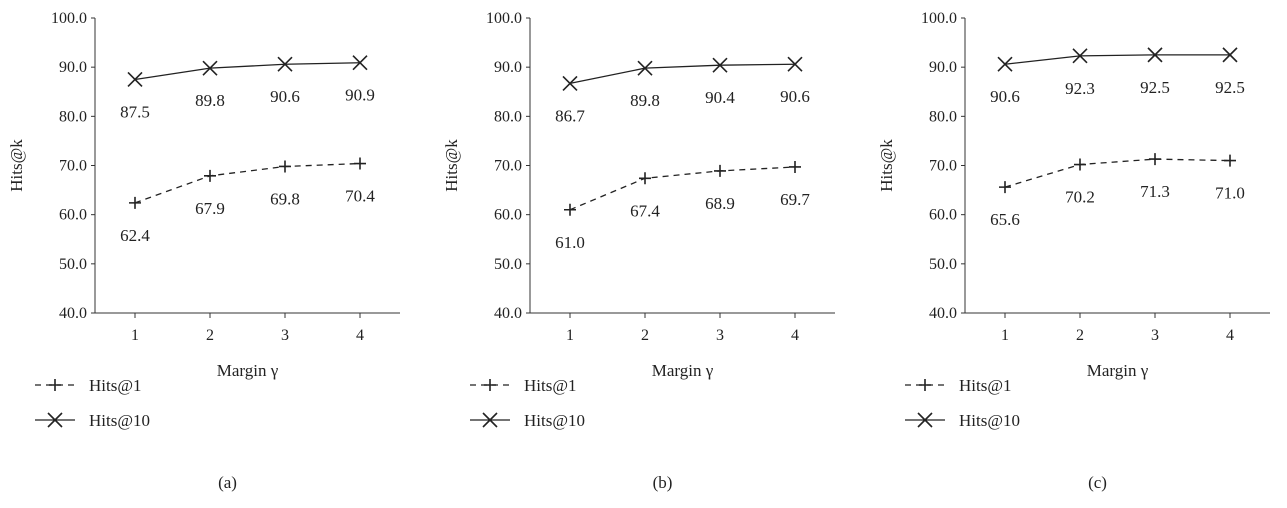  Describe the element at coordinates (645, 210) in the screenshot. I see `data-label: 67.4` at that location.